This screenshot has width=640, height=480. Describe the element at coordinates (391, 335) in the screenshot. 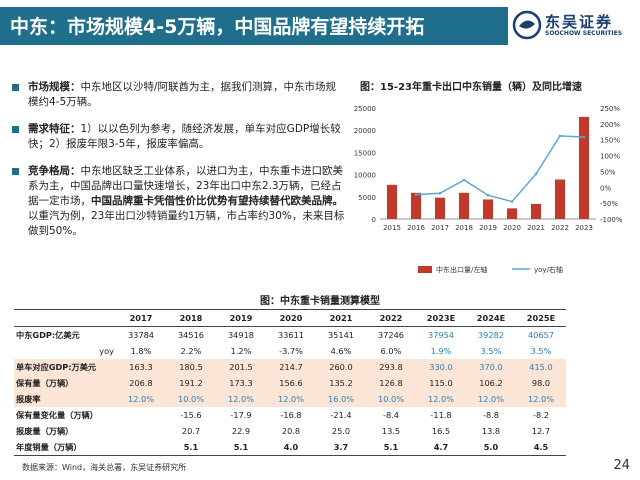

I see `table-cell: 37246` at that location.